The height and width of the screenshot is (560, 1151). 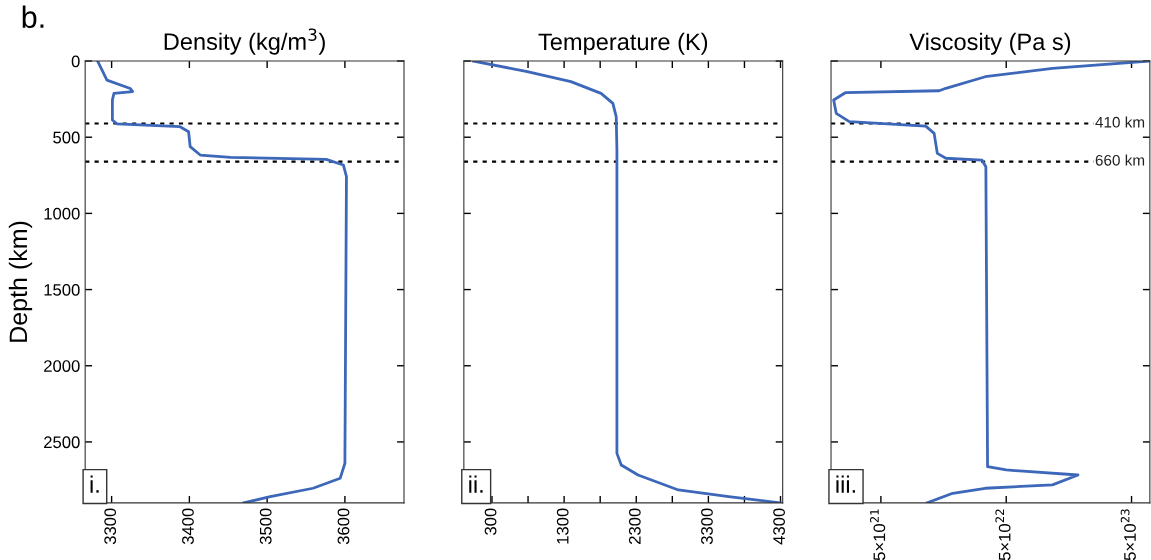 What do you see at coordinates (62, 442) in the screenshot?
I see `y-tick-label: 2500` at bounding box center [62, 442].